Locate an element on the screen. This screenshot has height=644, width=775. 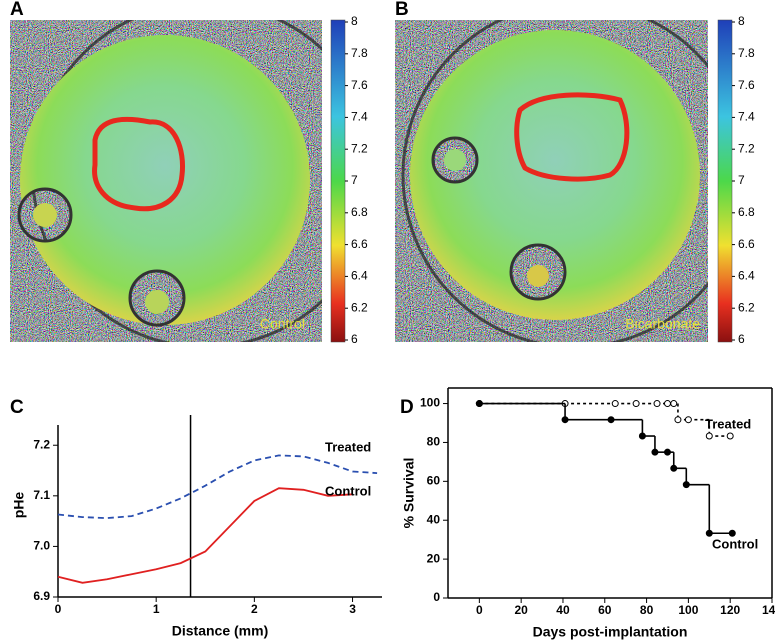
y-tick-label: 0 is located at coordinates (436, 597).